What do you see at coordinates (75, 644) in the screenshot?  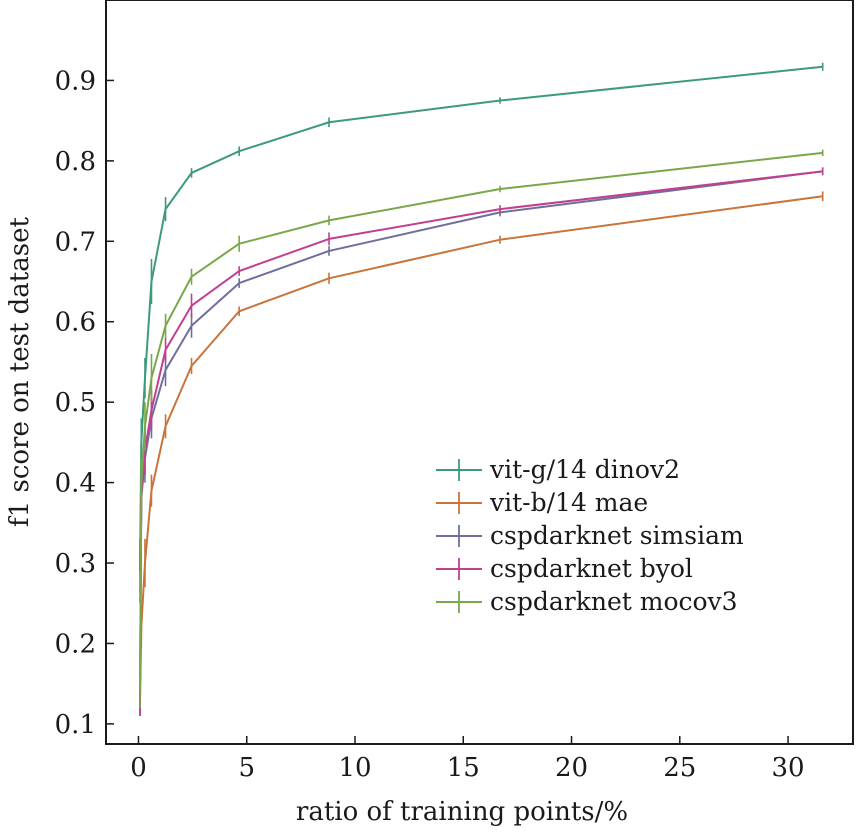 I see `y-tick-label: 0.2` at bounding box center [75, 644].